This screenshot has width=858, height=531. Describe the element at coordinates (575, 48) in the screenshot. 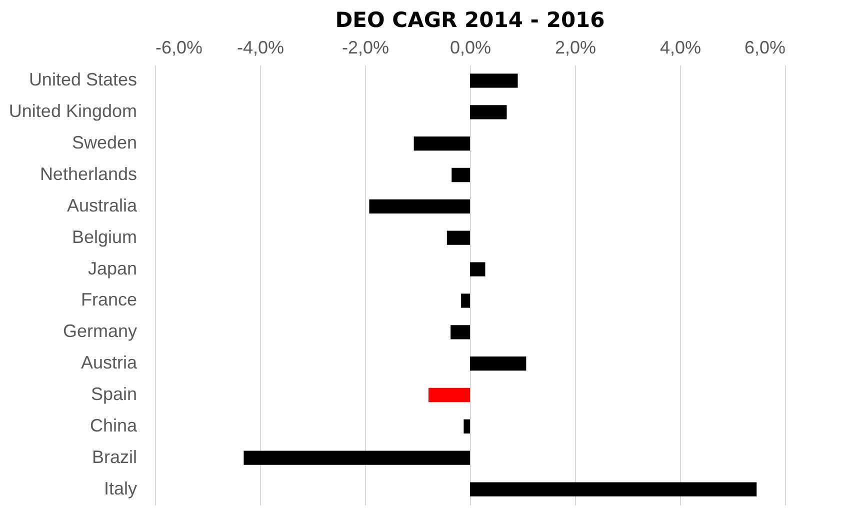

I see `x-tick-label: 2,0%` at that location.